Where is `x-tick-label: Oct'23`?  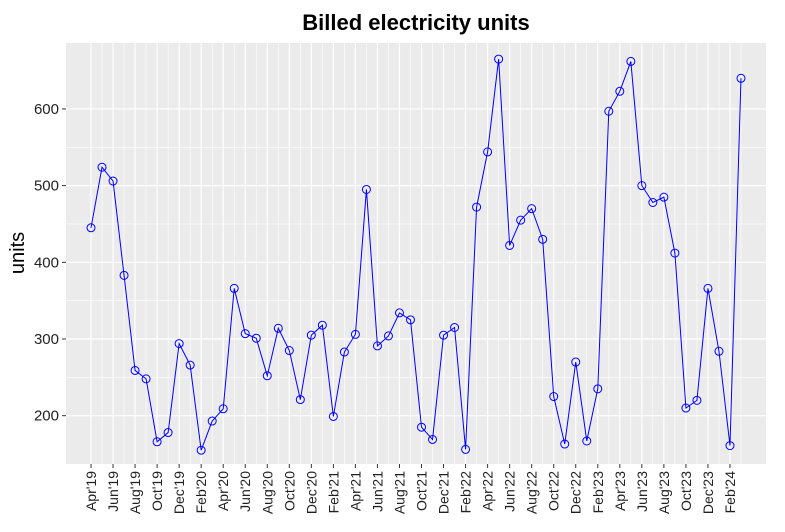 x-tick-label: Oct'23 is located at coordinates (686, 491).